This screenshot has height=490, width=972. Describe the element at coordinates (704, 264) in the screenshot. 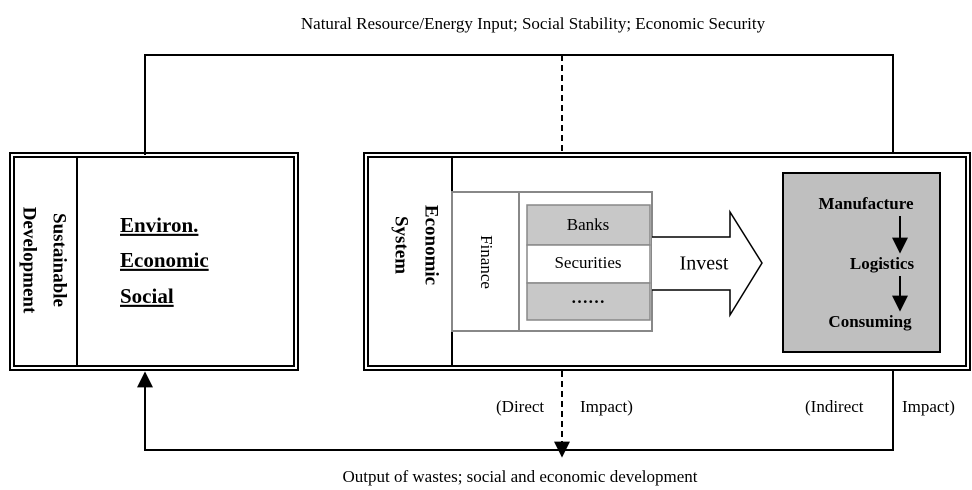

I see `invest-label: Invest` at that location.